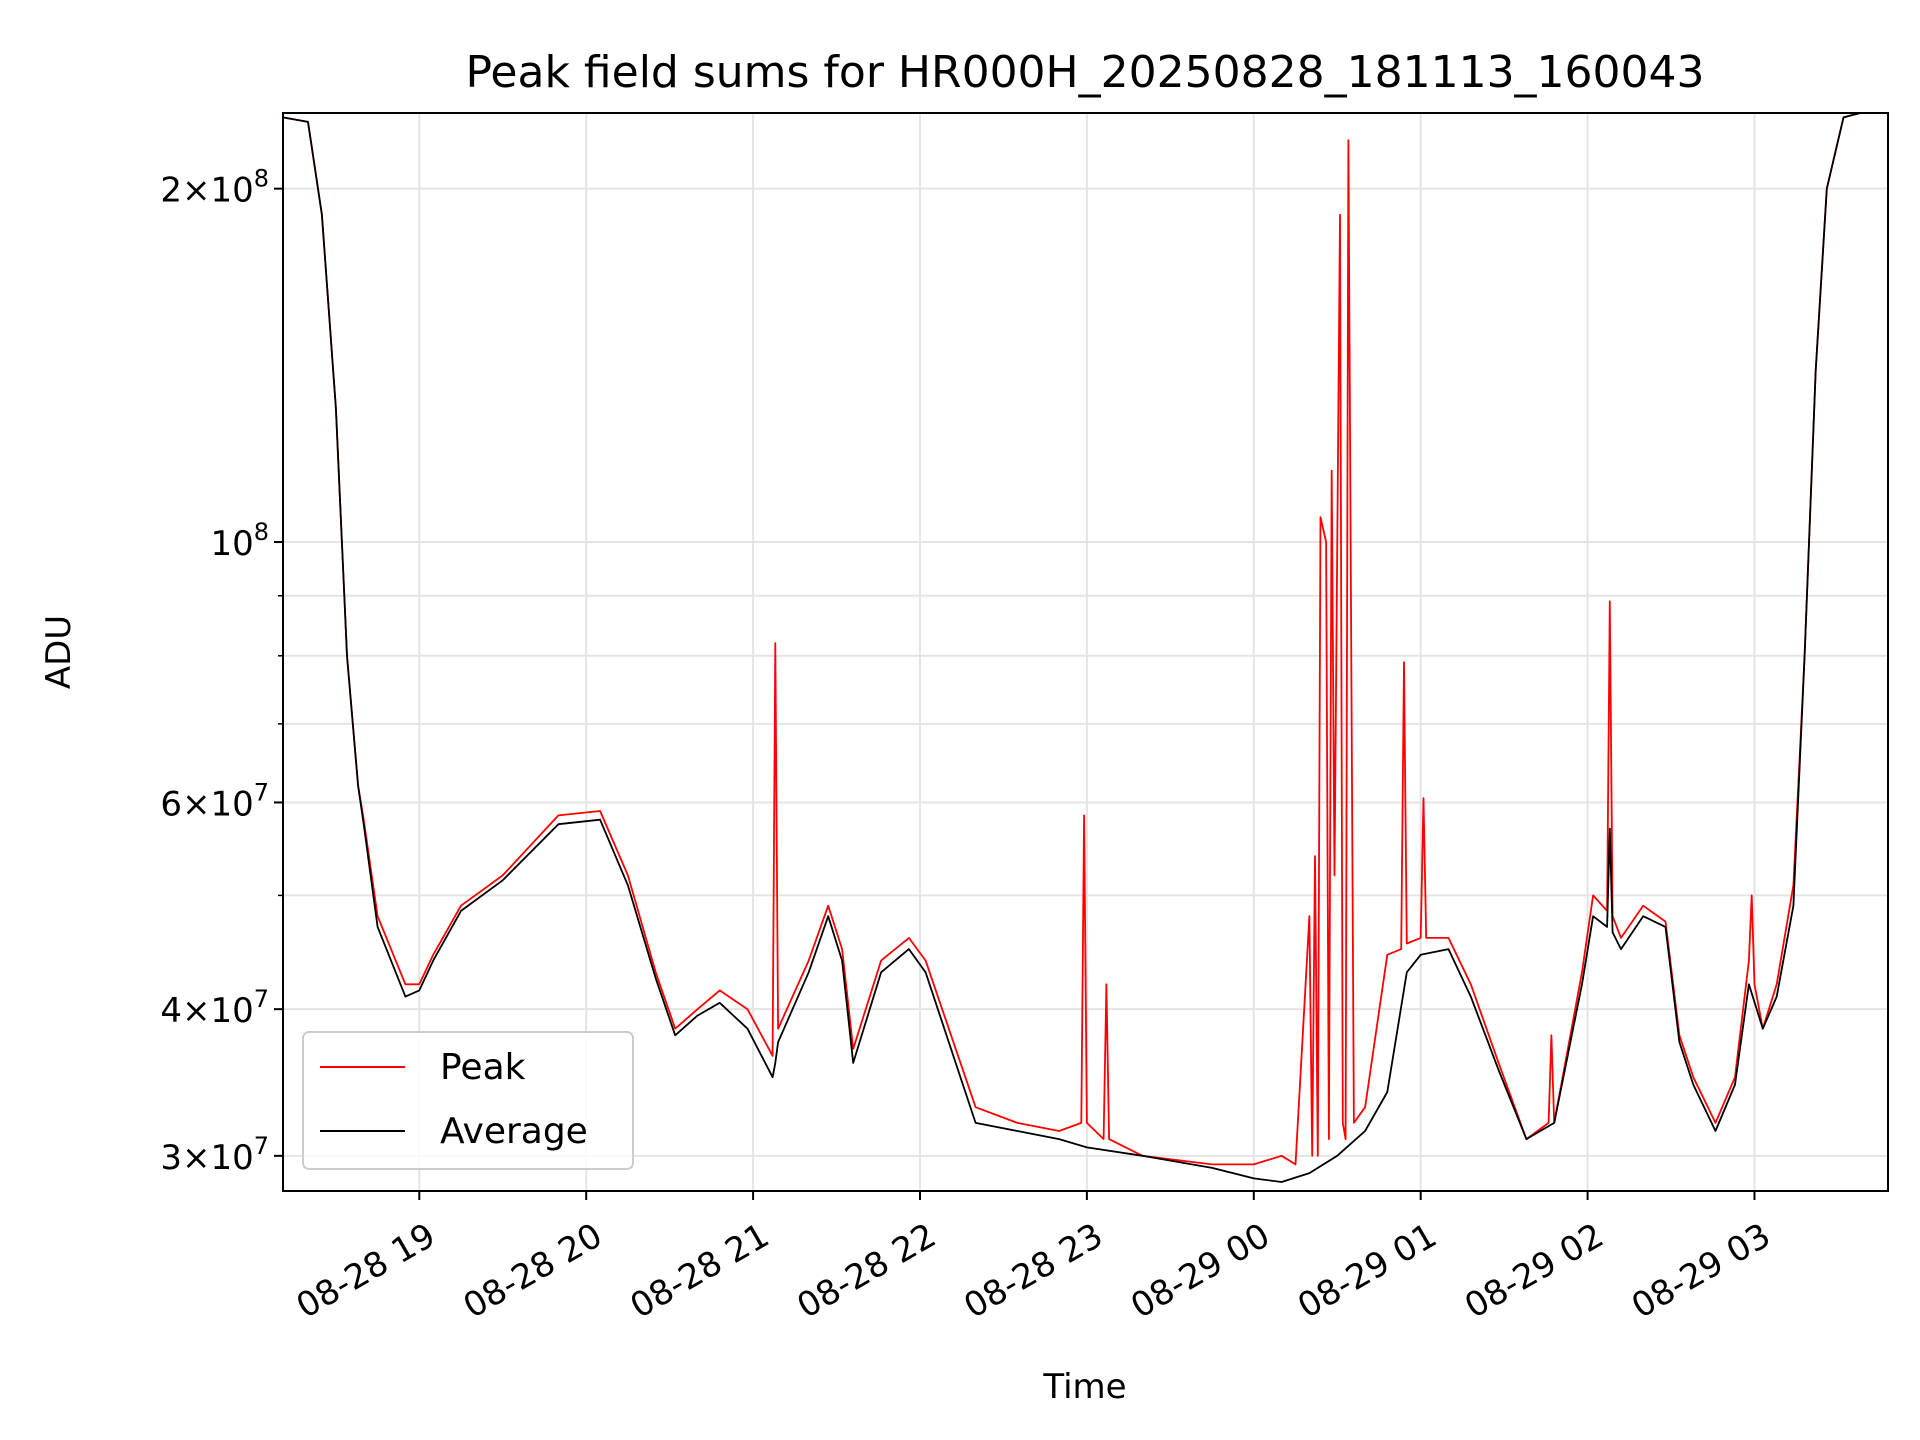 The image size is (1920, 1440). Describe the element at coordinates (514, 1131) in the screenshot. I see `legend-label: Average` at that location.